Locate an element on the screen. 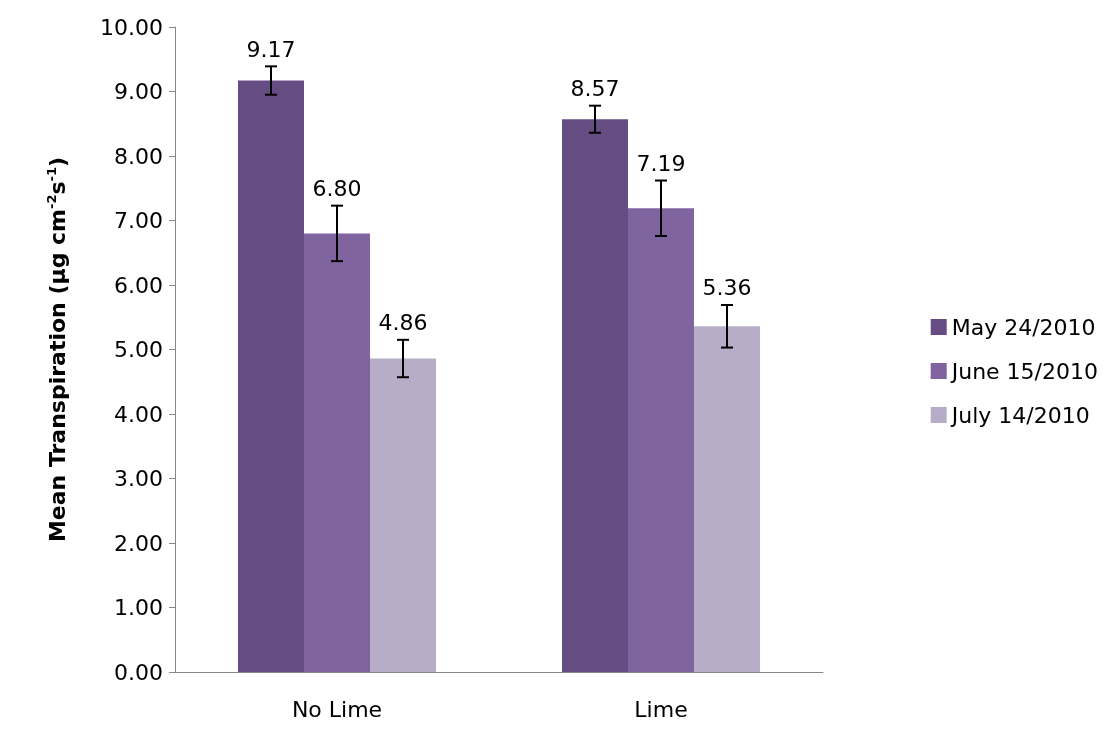 This screenshot has width=1113, height=742. y-tick-label: 0.00 is located at coordinates (138, 672).